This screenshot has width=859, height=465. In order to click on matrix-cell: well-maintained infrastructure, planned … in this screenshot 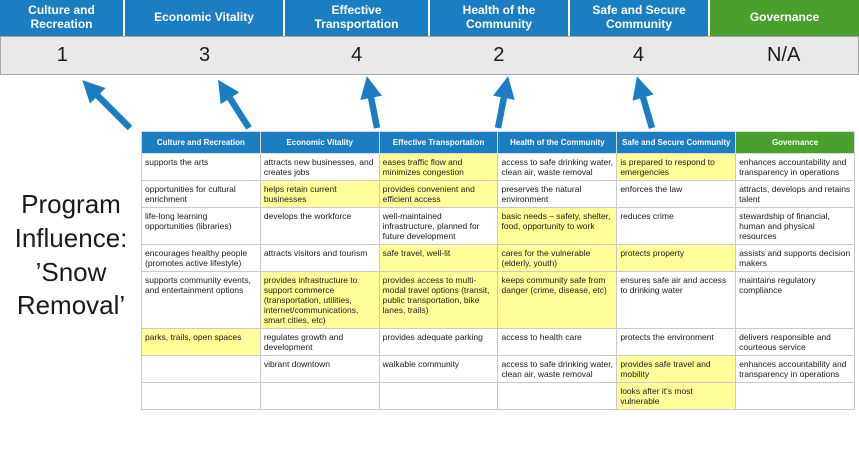, I will do `click(438, 226)`.